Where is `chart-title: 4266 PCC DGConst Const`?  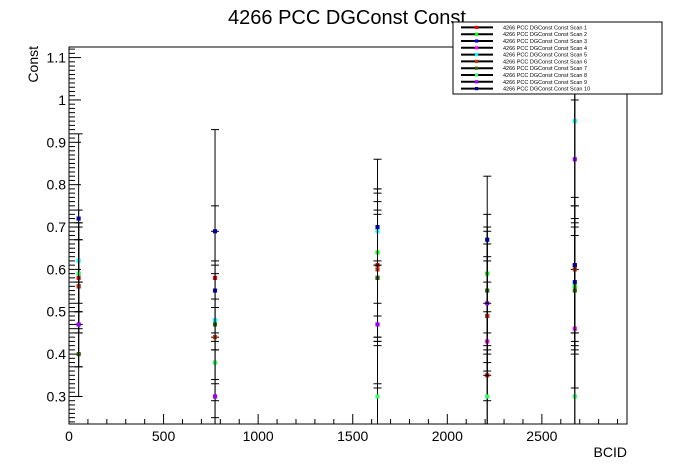 chart-title: 4266 PCC DGConst Const is located at coordinates (347, 18).